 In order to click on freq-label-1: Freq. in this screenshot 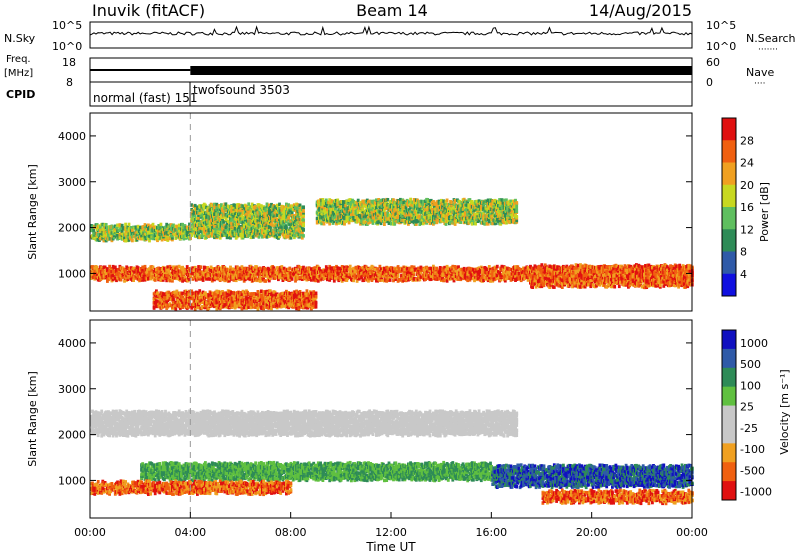, I will do `click(18, 59)`.